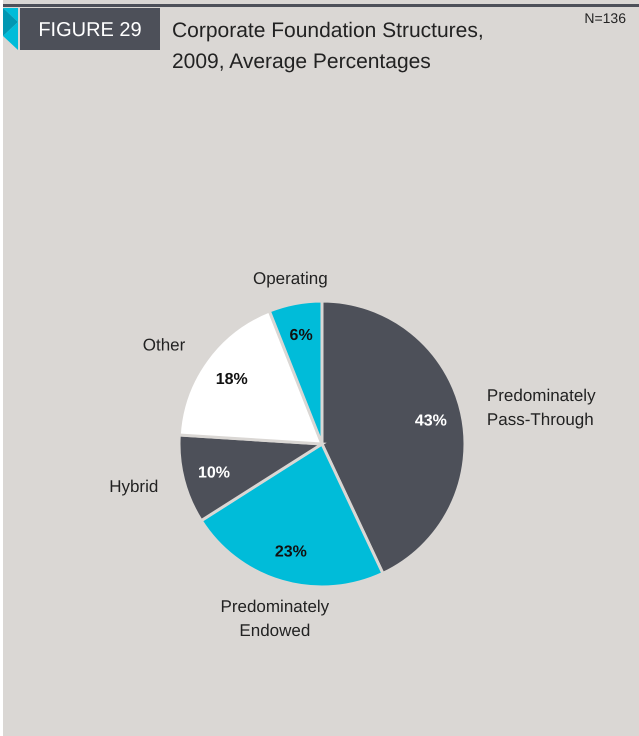 Image resolution: width=639 pixels, height=736 pixels. I want to click on data-label: 6%, so click(301, 335).